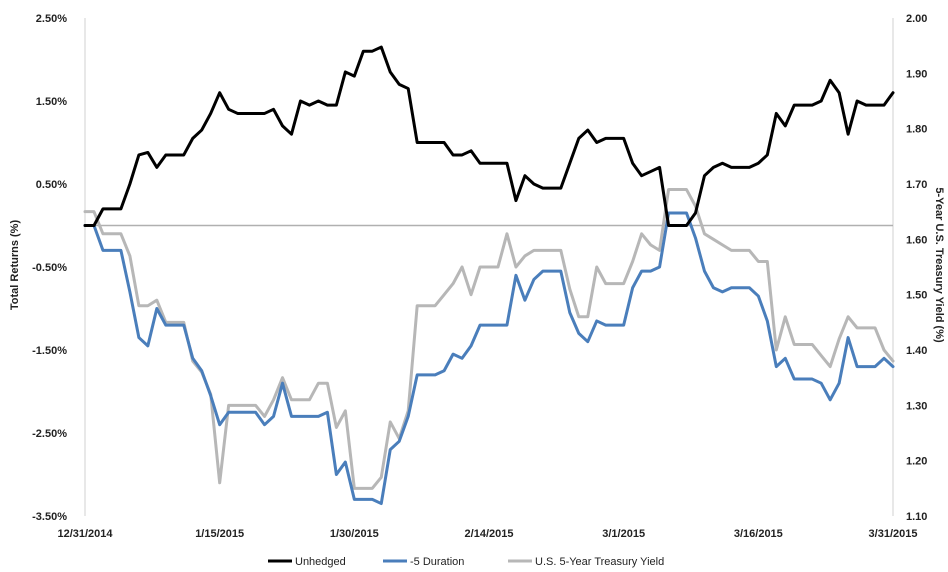 This screenshot has width=948, height=572. What do you see at coordinates (599, 562) in the screenshot?
I see `legend-label: U.S. 5-Year Treasury Yield` at bounding box center [599, 562].